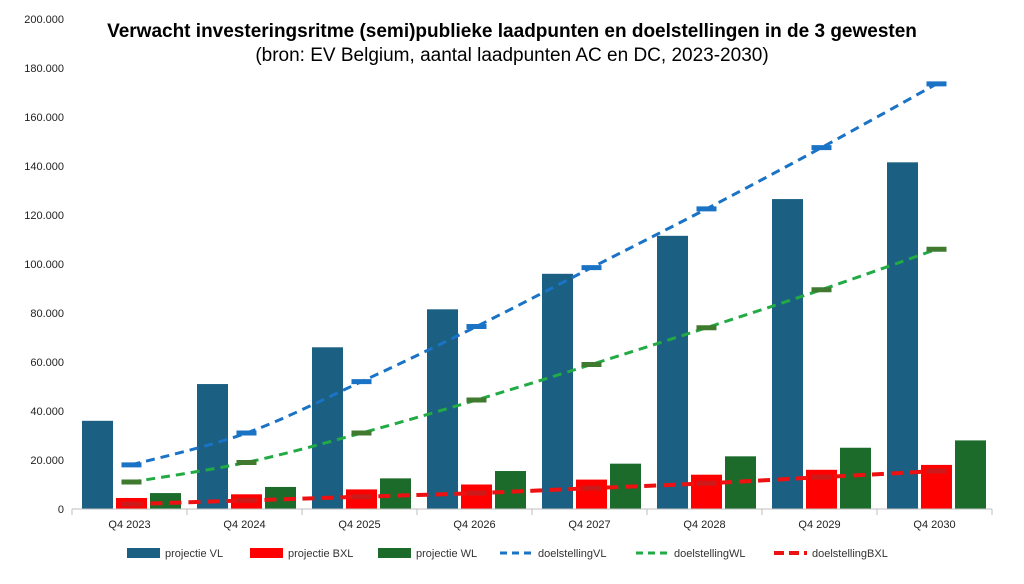 The image size is (1024, 584). I want to click on legend-label: projectie WL, so click(446, 554).